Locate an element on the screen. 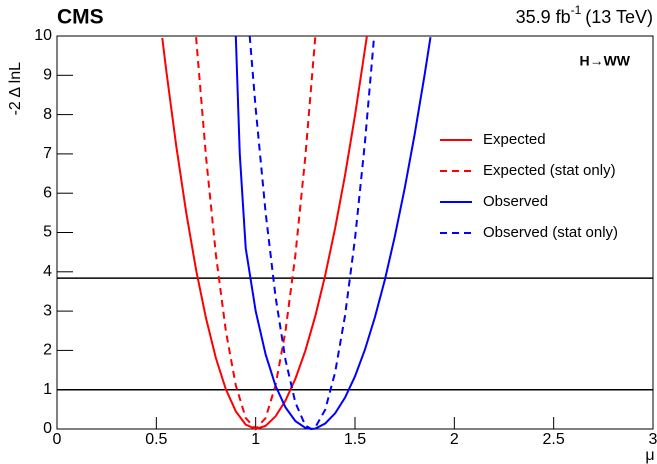 This screenshot has height=464, width=657. y-tick-label: 2 is located at coordinates (47, 350).